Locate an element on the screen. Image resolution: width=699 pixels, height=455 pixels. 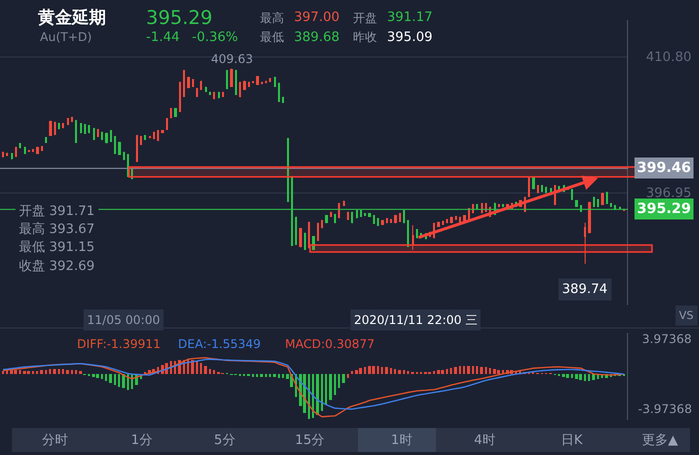
text: 1时 is located at coordinates (401, 440).